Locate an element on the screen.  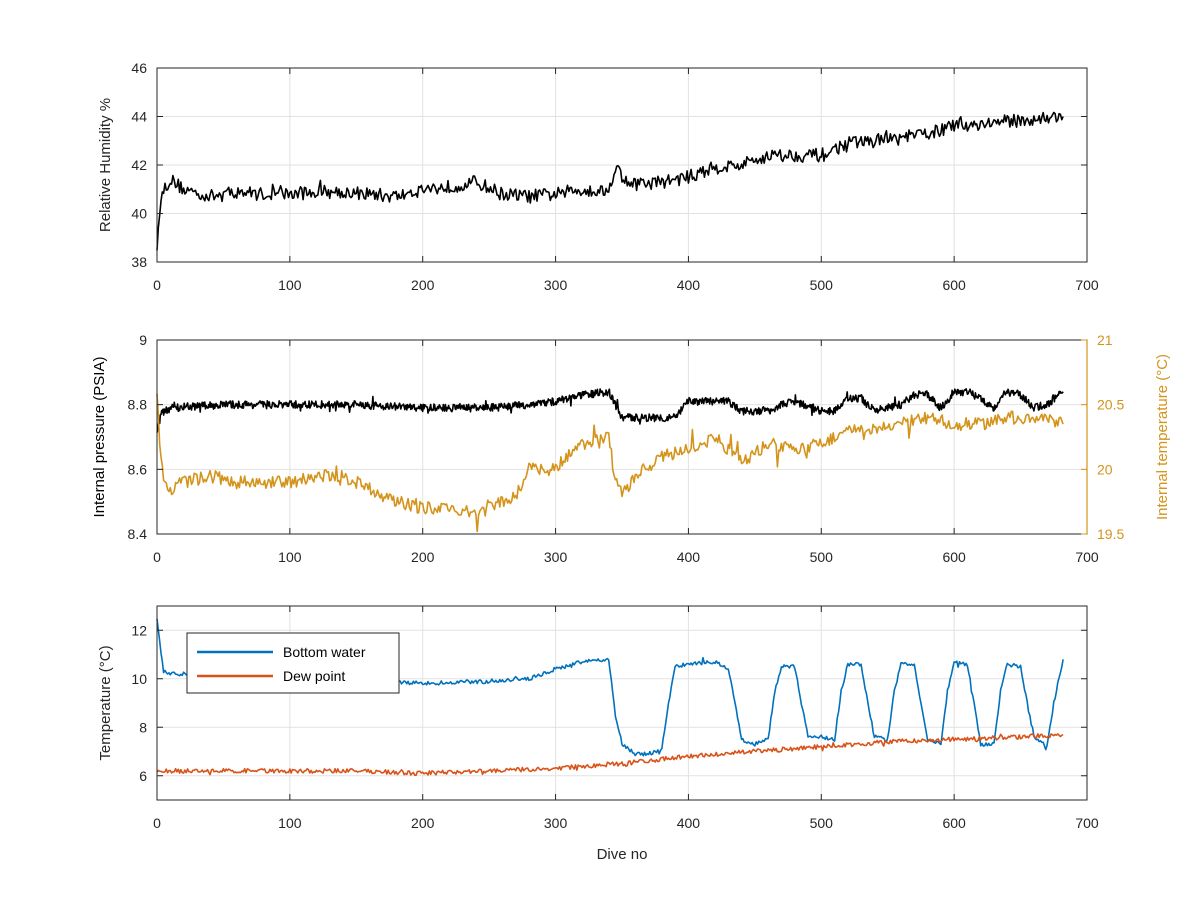
y2-tick-label: 20.5 is located at coordinates (1110, 405).